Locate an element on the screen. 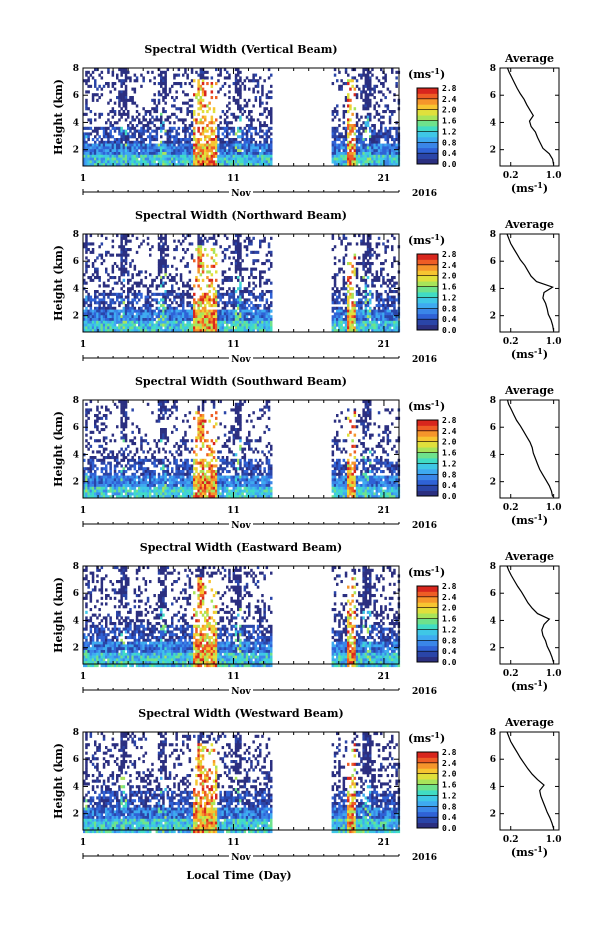 This screenshot has height=931, width=616. y-tick-label: 2 is located at coordinates (76, 317).